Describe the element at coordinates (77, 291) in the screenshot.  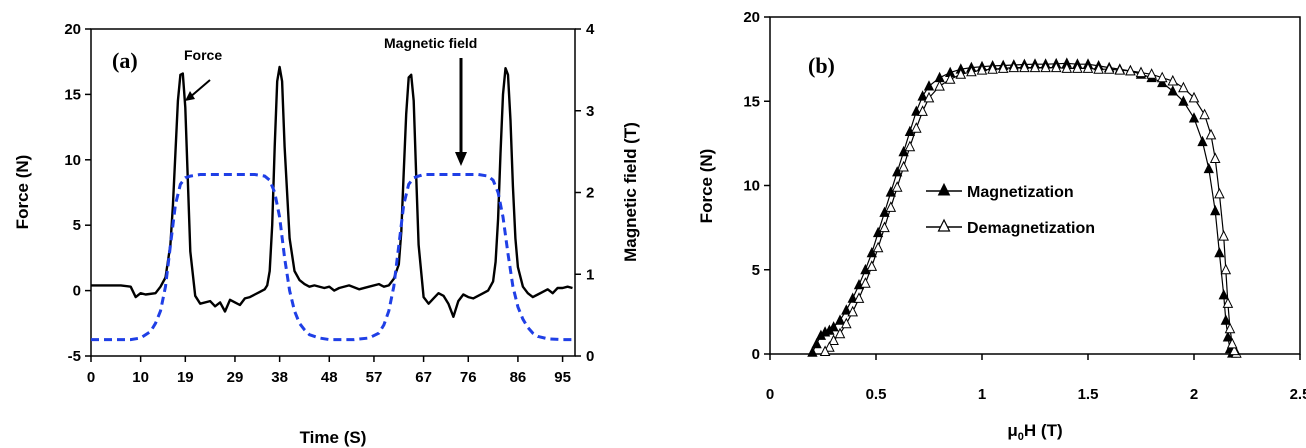
I see `left-tick-label: 0` at that location.